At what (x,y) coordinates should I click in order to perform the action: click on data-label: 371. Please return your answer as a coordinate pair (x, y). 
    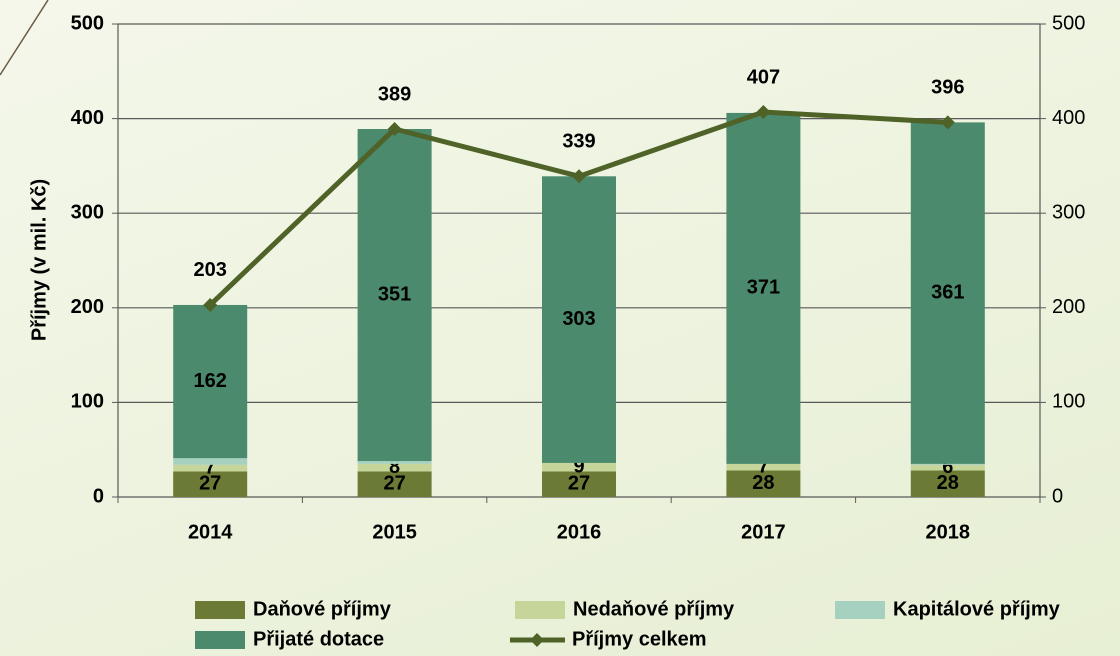
    Looking at the image, I should click on (763, 288).